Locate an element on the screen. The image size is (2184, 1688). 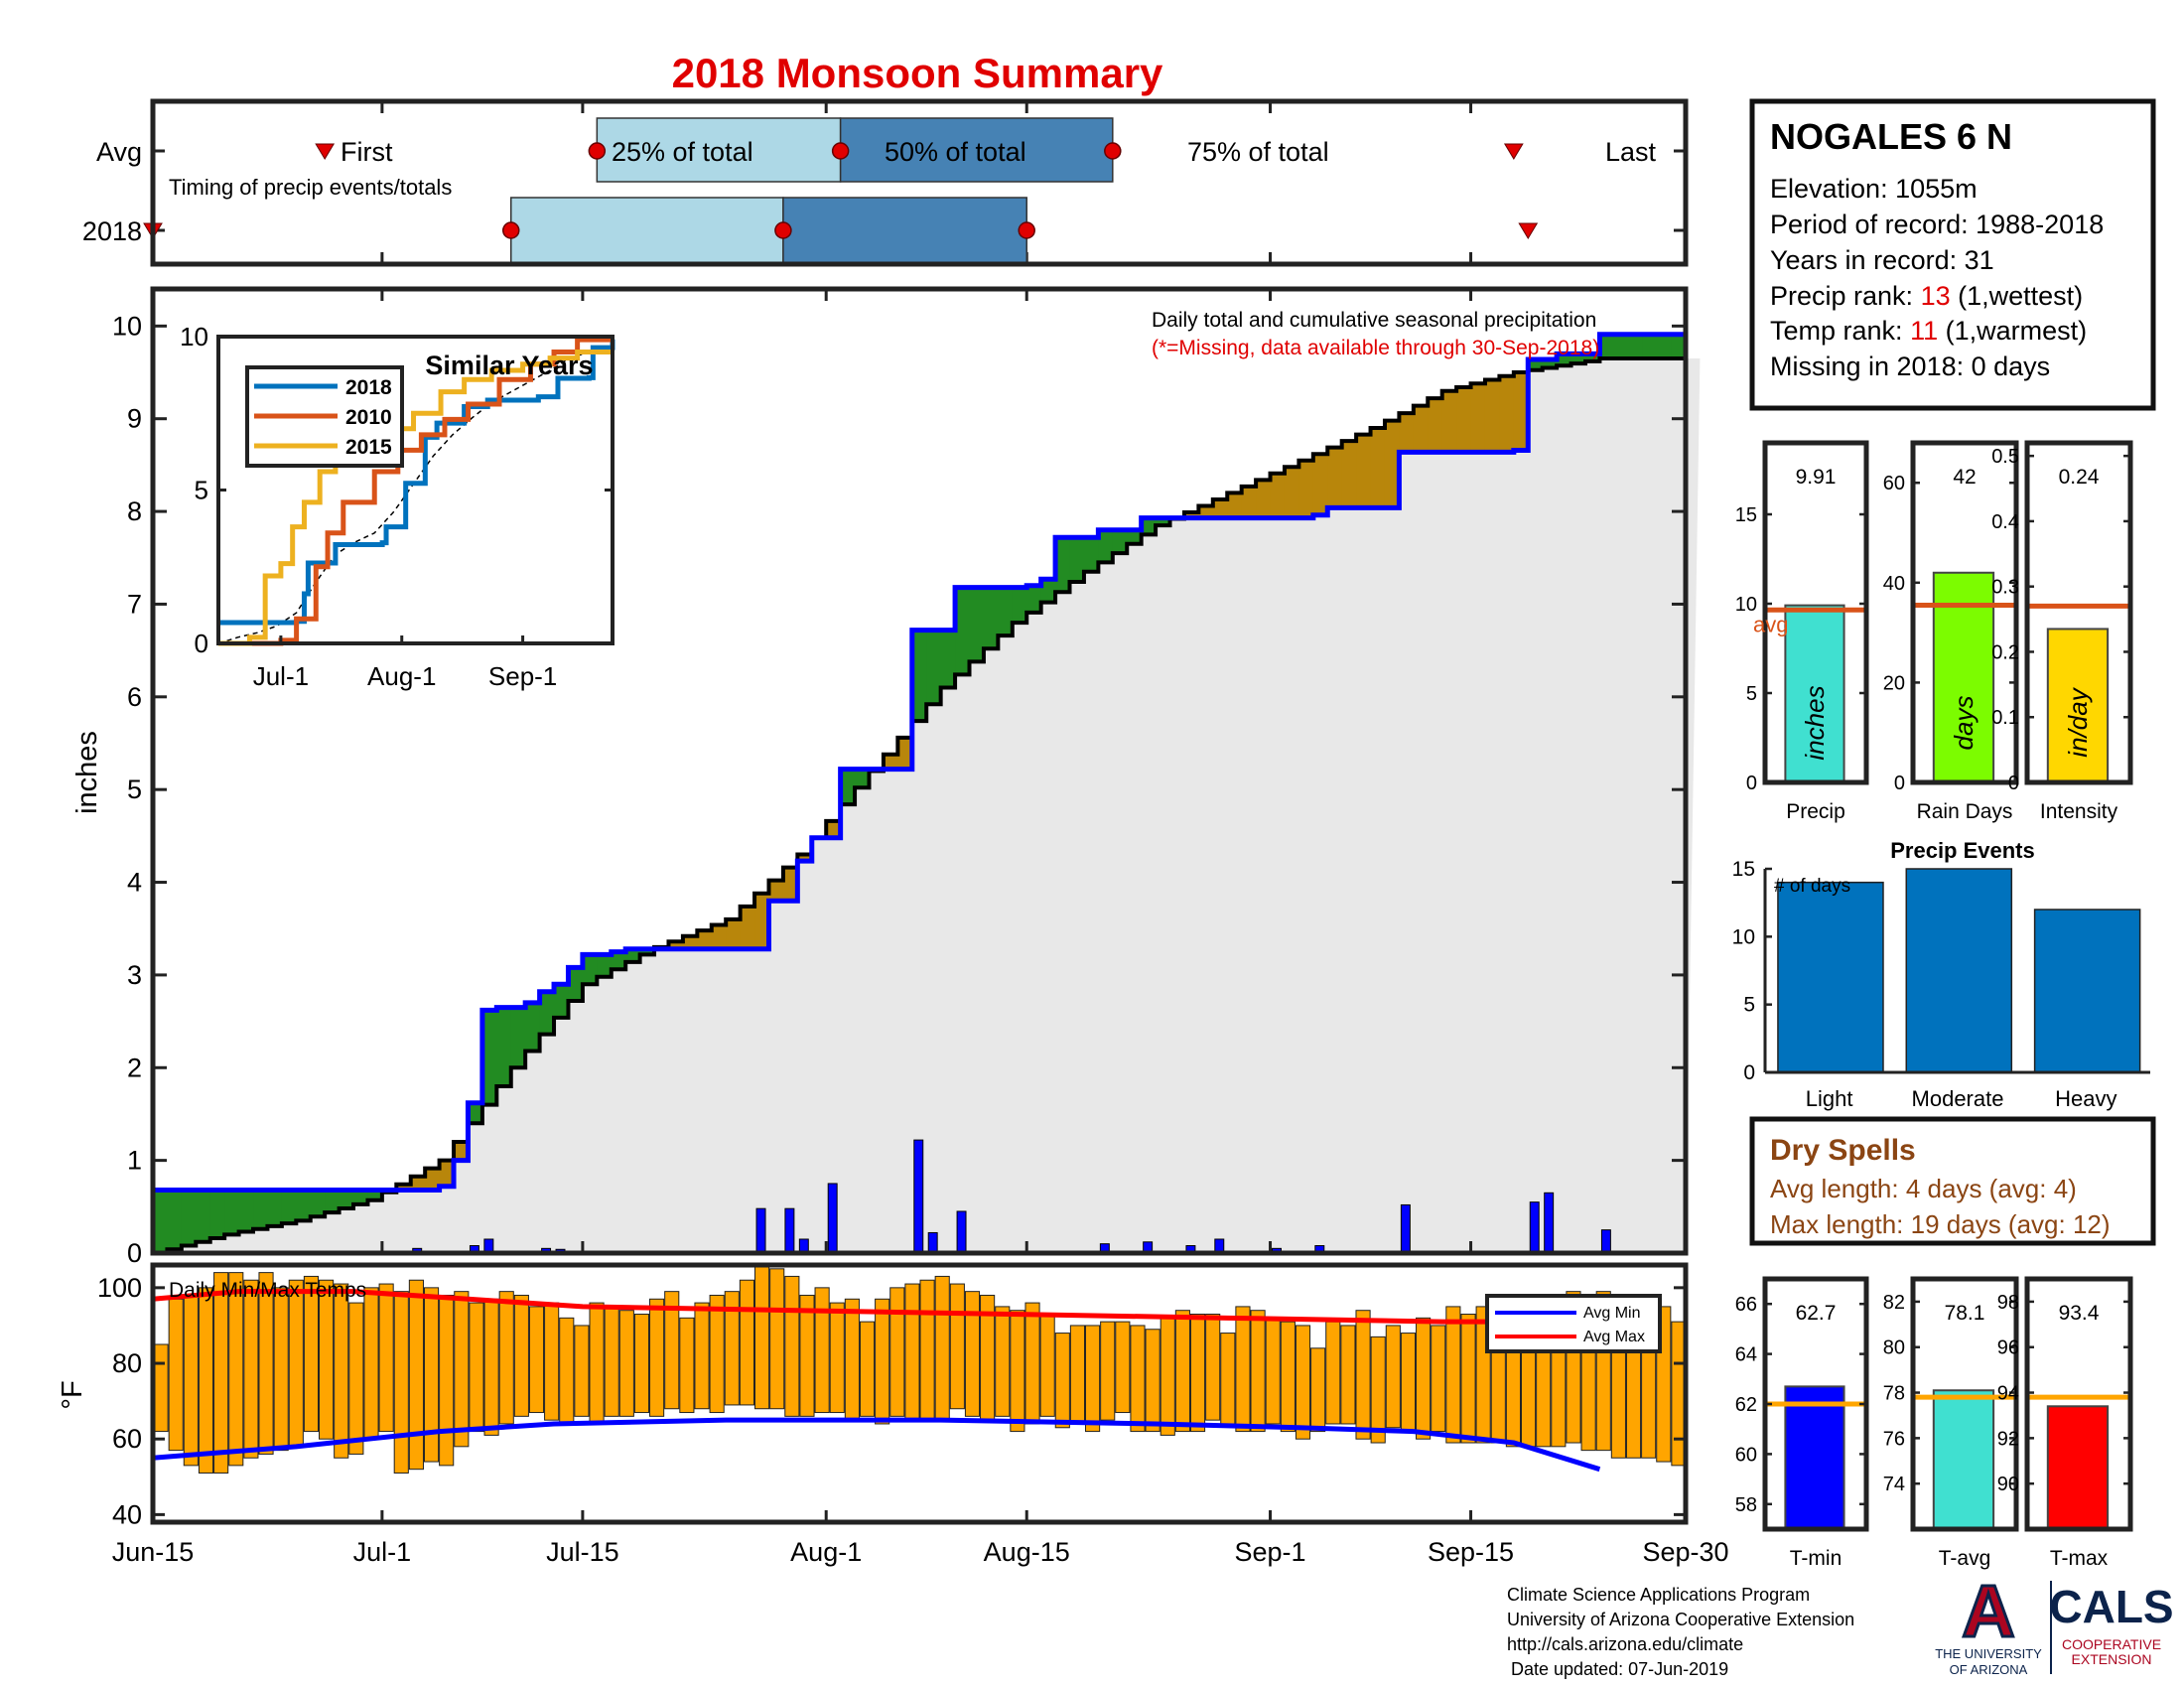
precip-y-tick-label: 5 is located at coordinates (134, 789).